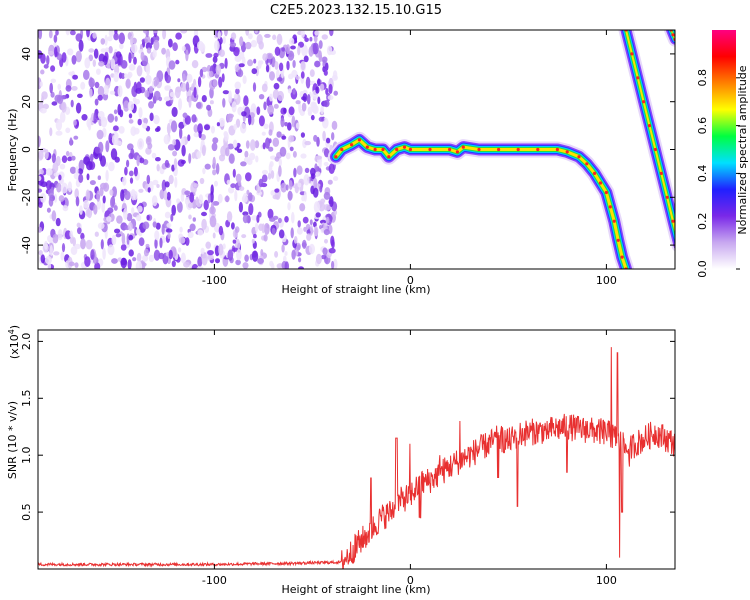 Image resolution: width=750 pixels, height=600 pixels. I want to click on snr-y-label: SNR (10 * v/v), so click(12, 440).